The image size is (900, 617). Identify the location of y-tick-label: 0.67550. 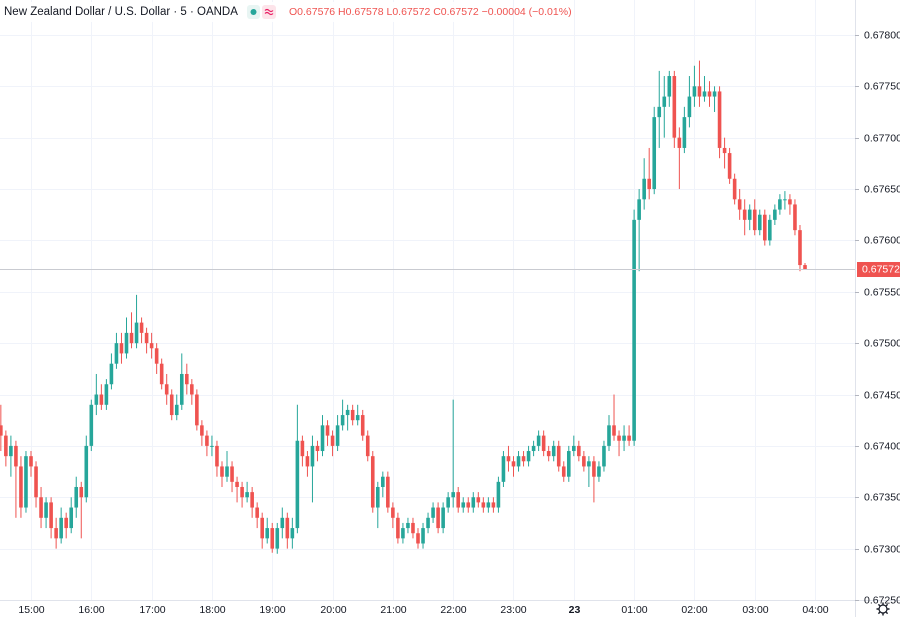
(882, 292).